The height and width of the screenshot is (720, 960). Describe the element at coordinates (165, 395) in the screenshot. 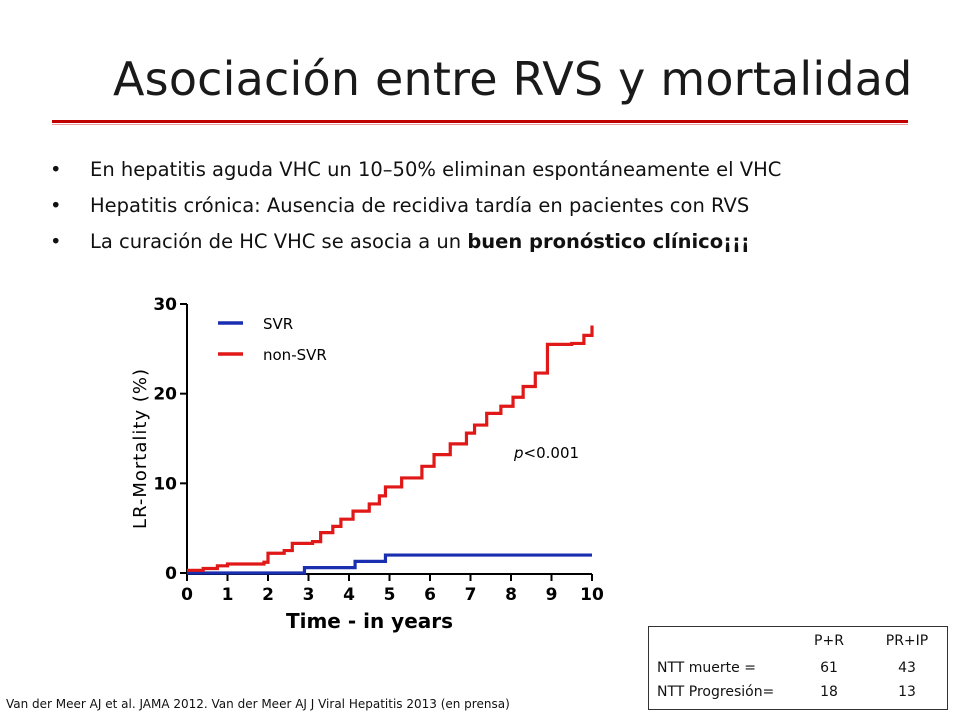

I see `y-tick-label: 20` at that location.